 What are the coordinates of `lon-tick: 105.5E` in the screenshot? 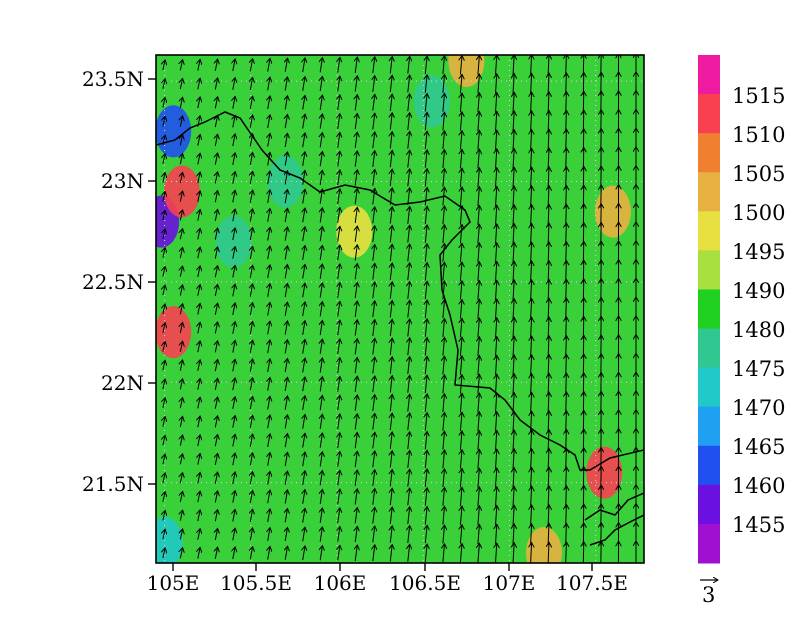 It's located at (256, 579).